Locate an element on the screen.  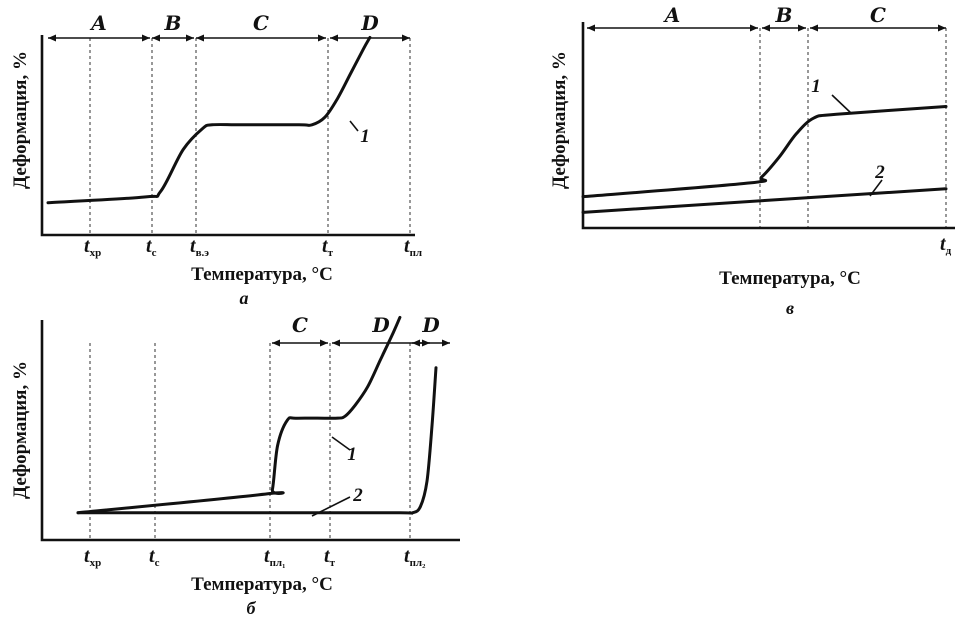
x-tick-sub: пл₁ is located at coordinates (278, 563).